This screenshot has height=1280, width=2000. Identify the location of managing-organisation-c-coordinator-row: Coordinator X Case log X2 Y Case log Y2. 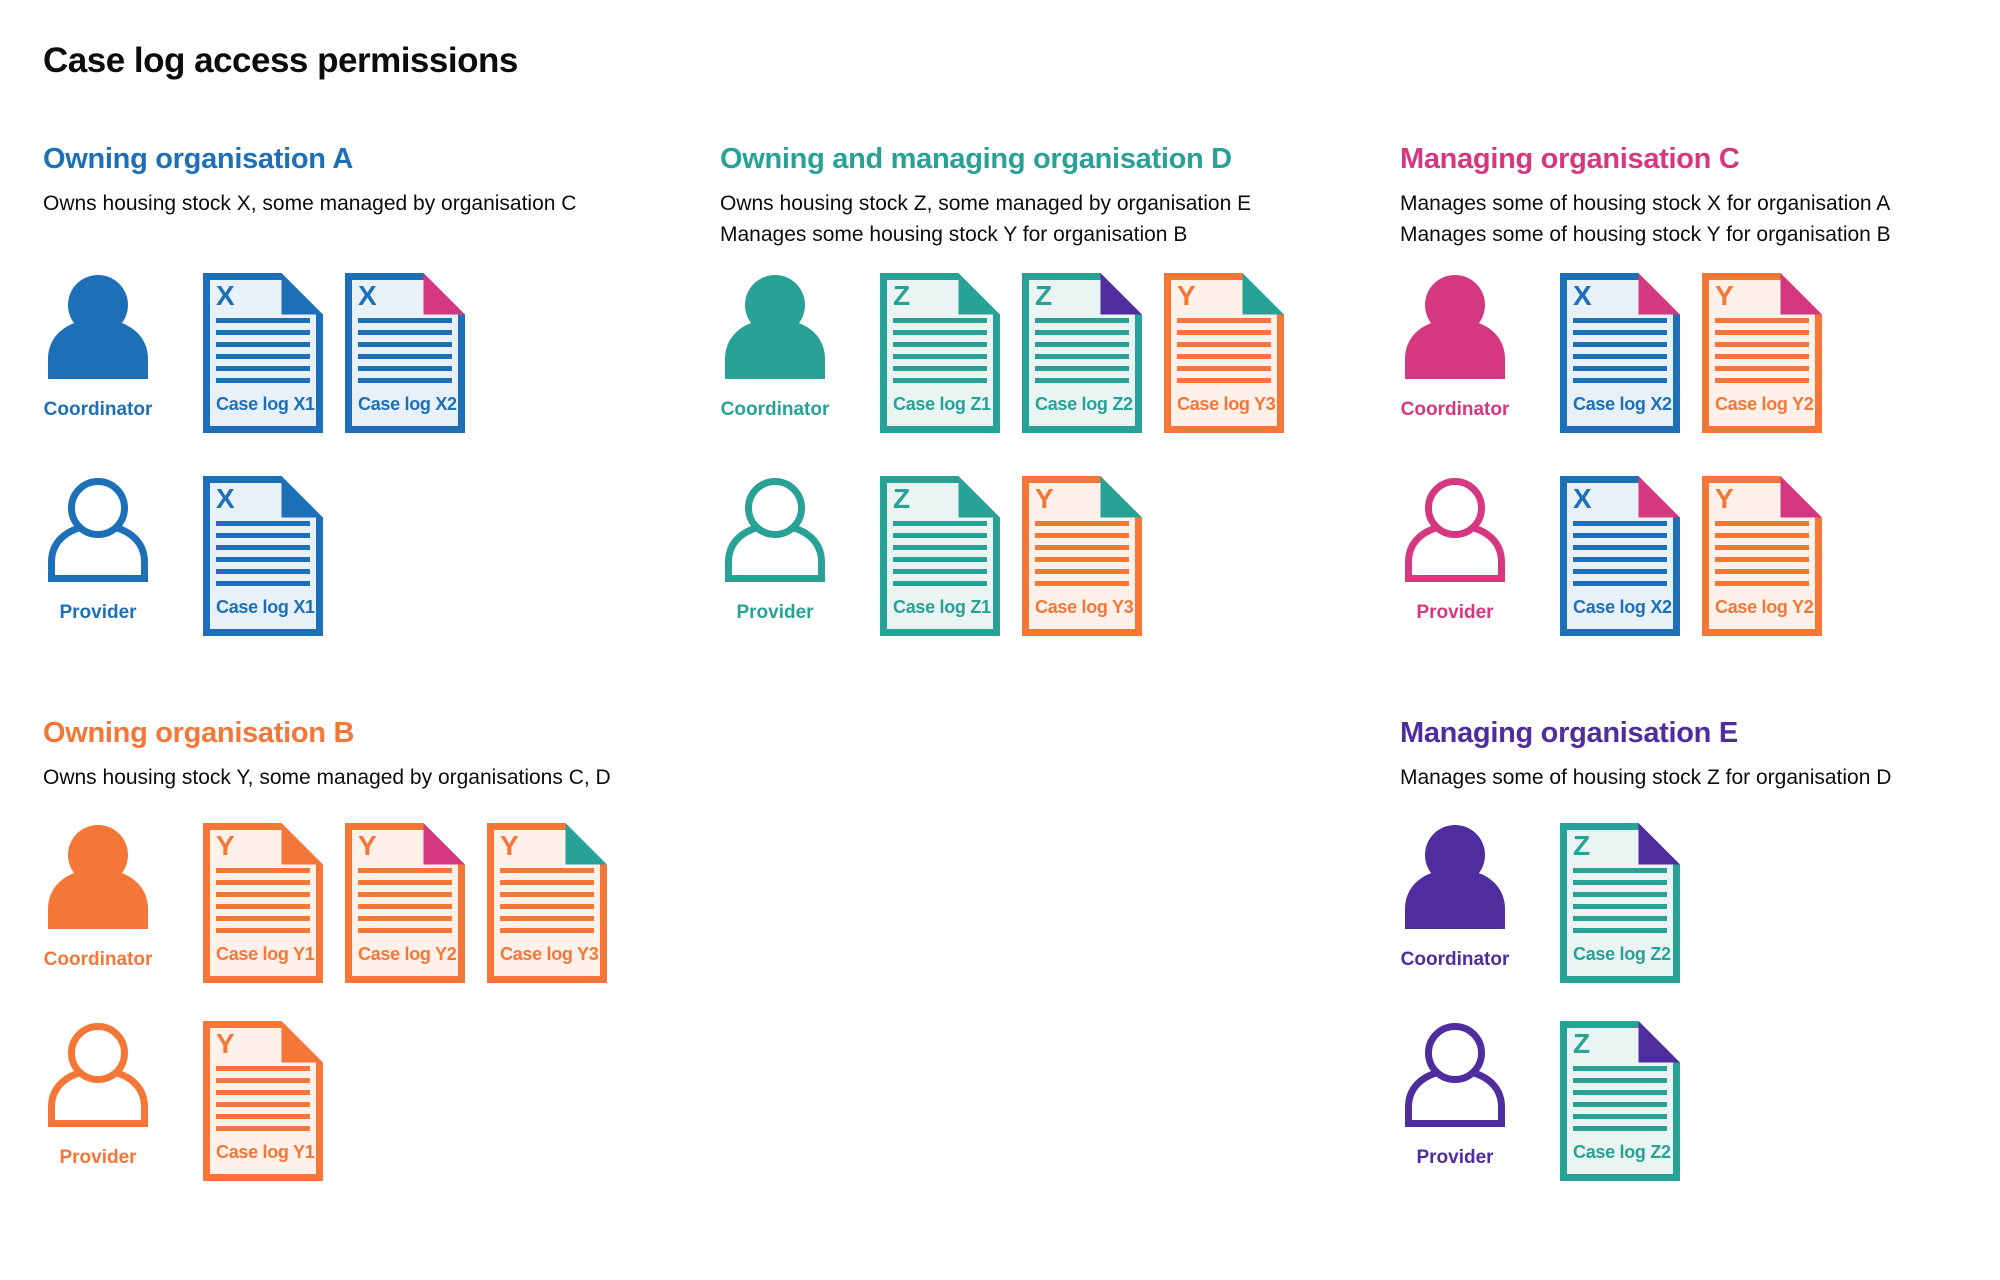
(1700, 355).